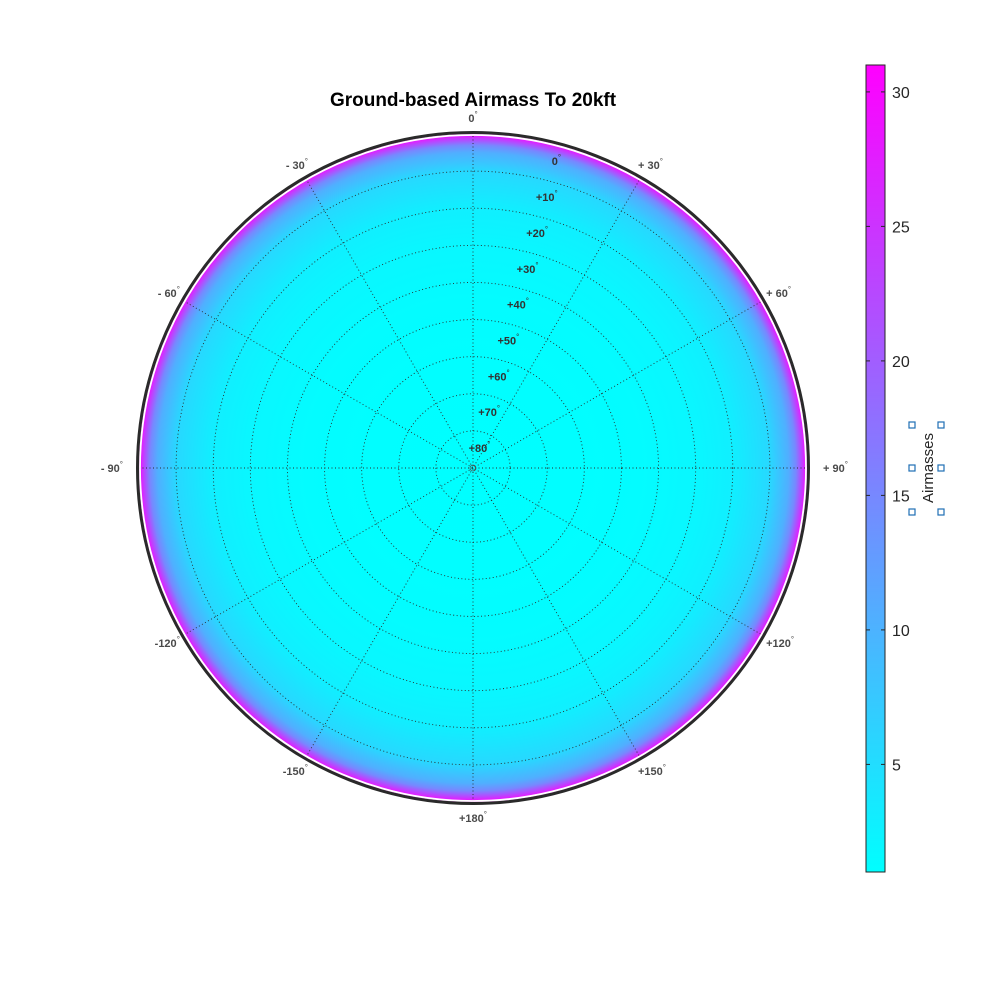  What do you see at coordinates (835, 467) in the screenshot?
I see `azimuth-label: + 90°` at bounding box center [835, 467].